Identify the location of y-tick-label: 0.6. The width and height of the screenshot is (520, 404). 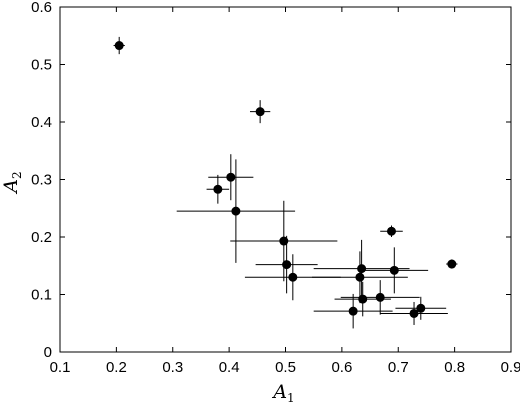
(41, 8).